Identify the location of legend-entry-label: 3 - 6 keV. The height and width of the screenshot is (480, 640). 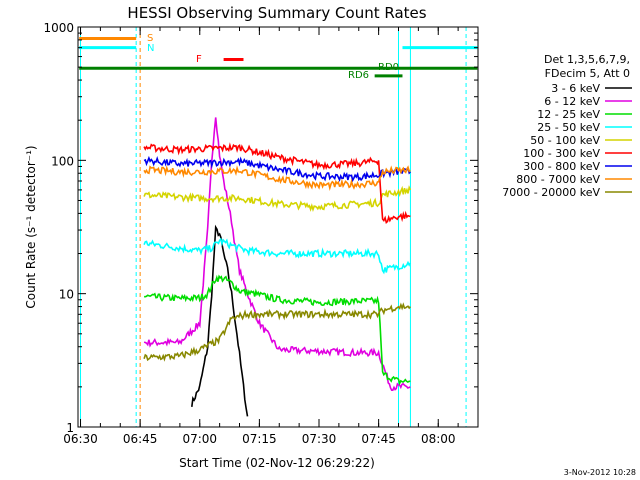
(575, 88).